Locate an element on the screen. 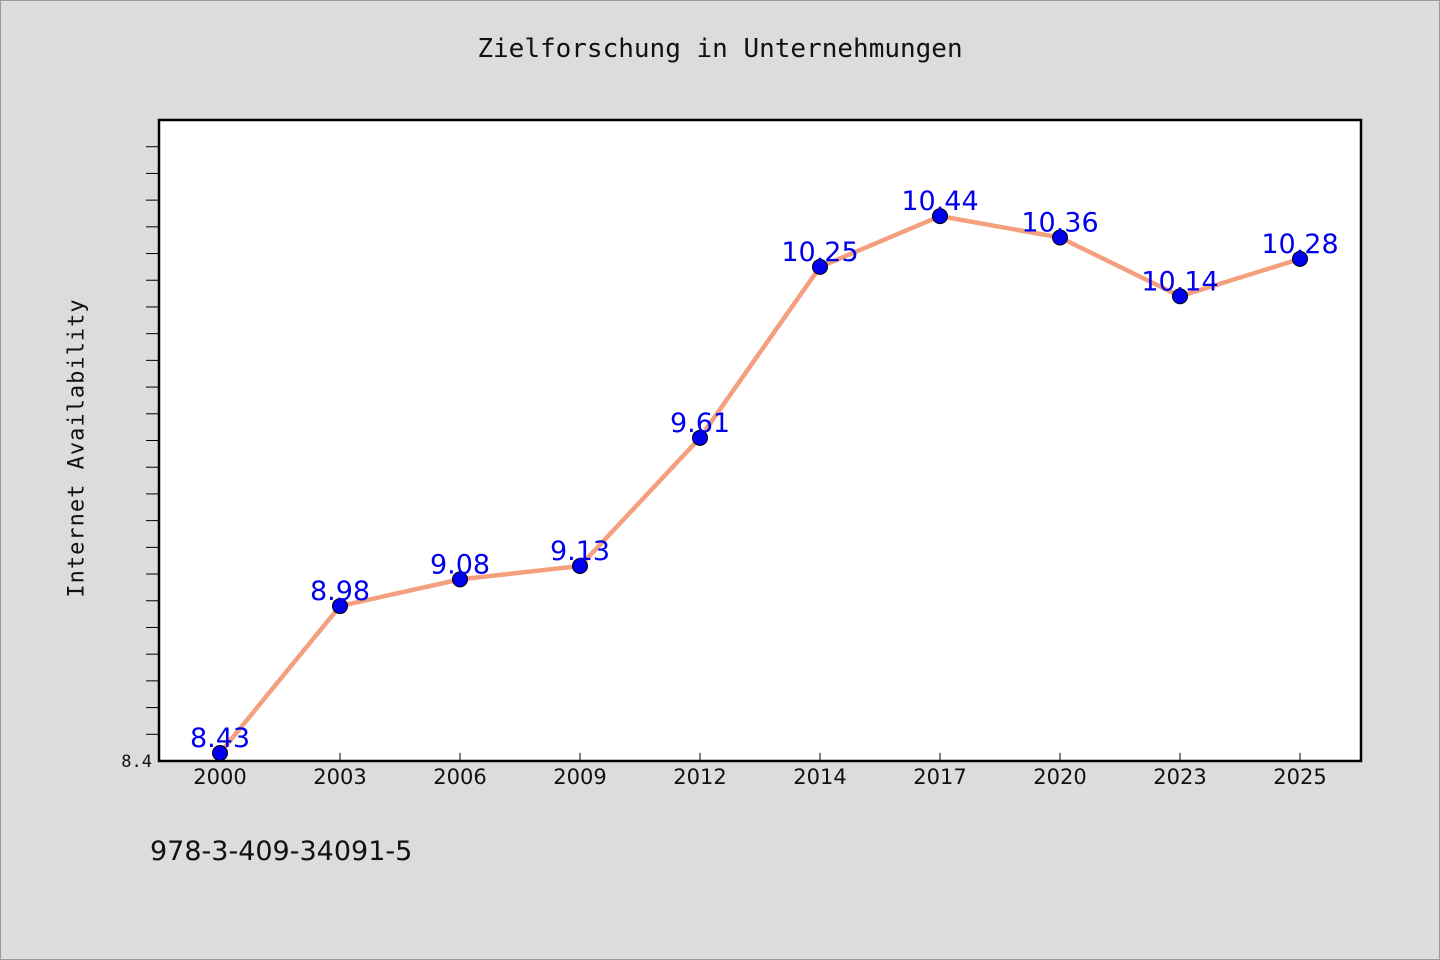 The height and width of the screenshot is (960, 1440). data-label: 9.61 is located at coordinates (700, 423).